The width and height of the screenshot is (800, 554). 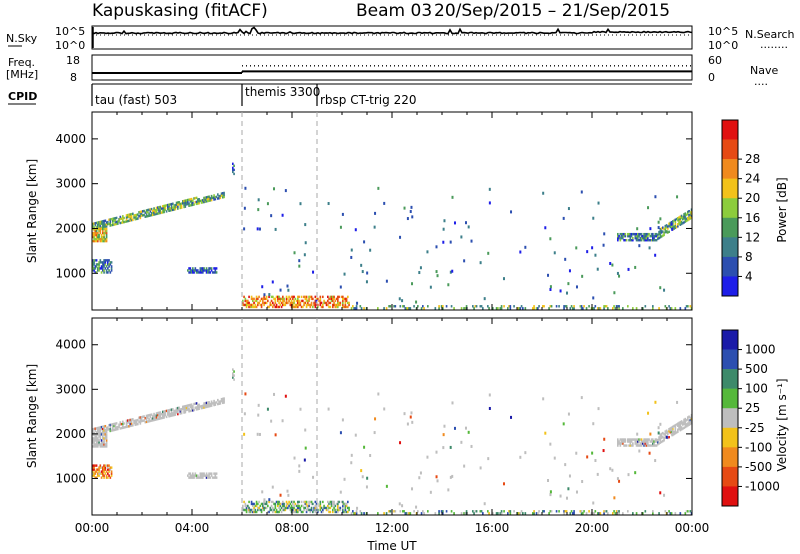 I want to click on early-low-power-cell, so click(x=104, y=264).